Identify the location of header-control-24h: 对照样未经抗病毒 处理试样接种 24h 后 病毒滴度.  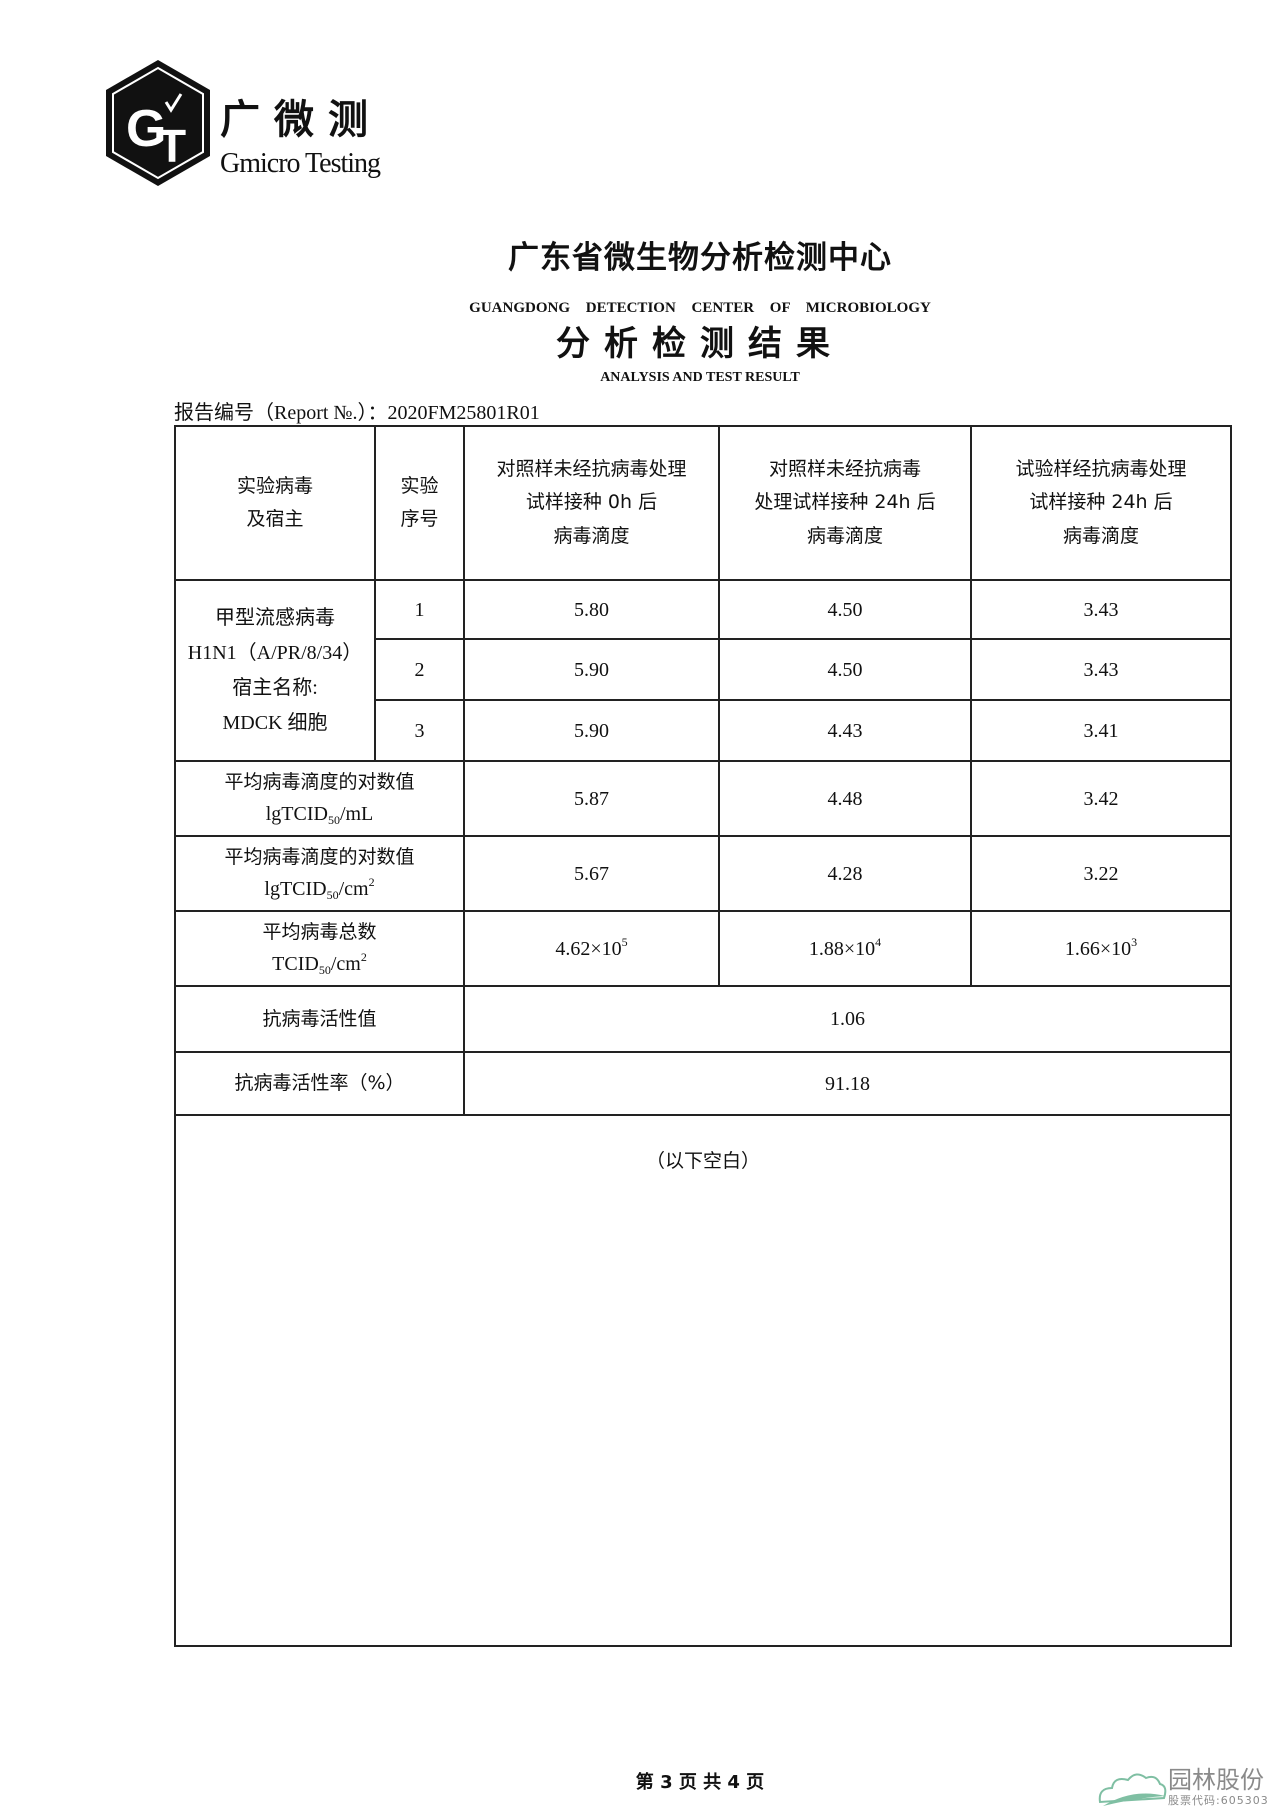
(845, 503).